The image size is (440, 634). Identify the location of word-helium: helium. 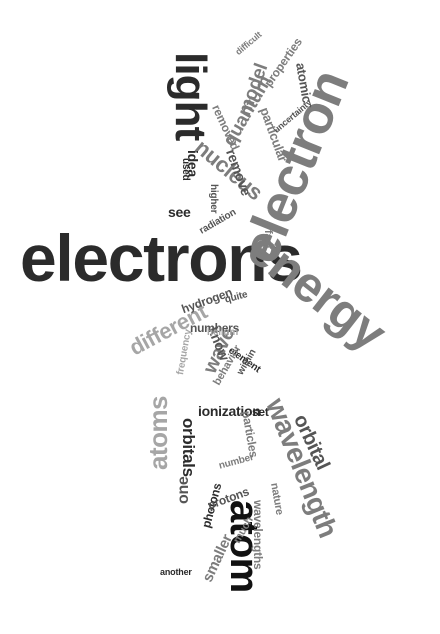
(223, 332).